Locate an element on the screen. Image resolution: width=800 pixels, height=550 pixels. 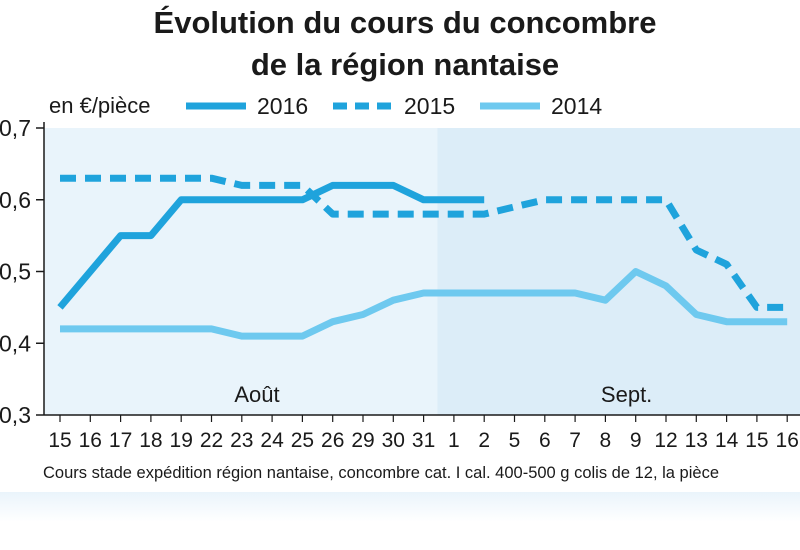
series-line-2014 is located at coordinates (424, 304).